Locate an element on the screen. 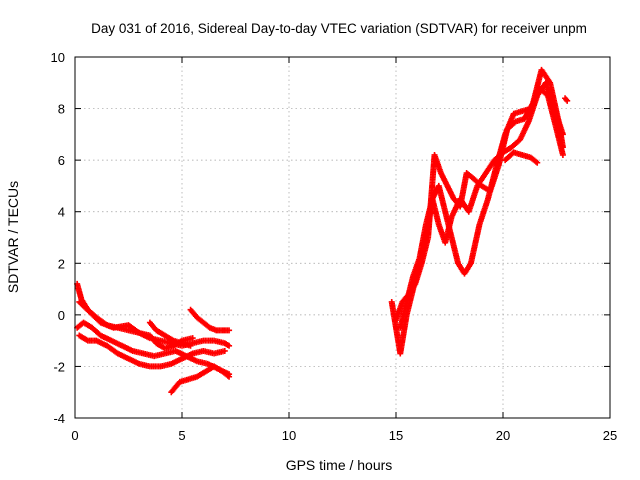 Image resolution: width=640 pixels, height=480 pixels. x-tick-label: 5 is located at coordinates (181, 435).